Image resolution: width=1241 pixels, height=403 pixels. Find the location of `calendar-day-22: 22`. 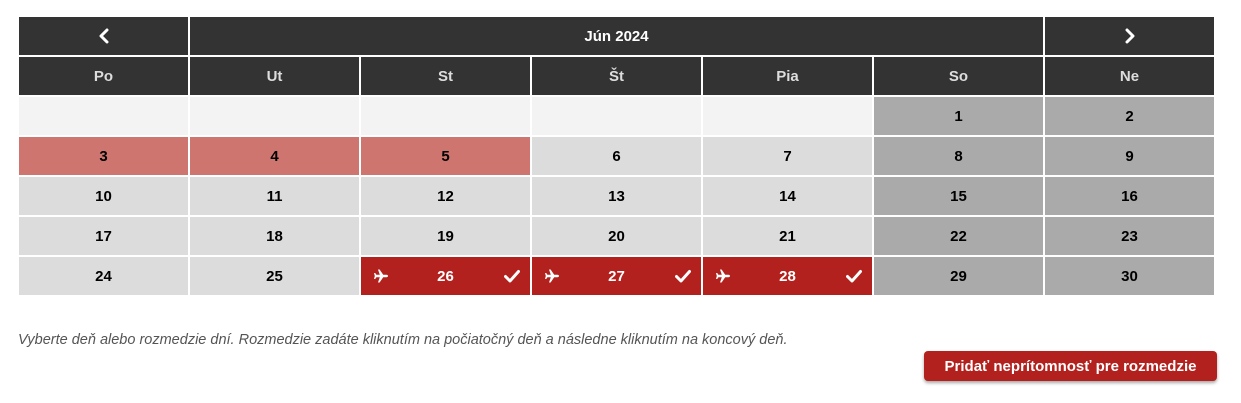

calendar-day-22: 22 is located at coordinates (958, 236).